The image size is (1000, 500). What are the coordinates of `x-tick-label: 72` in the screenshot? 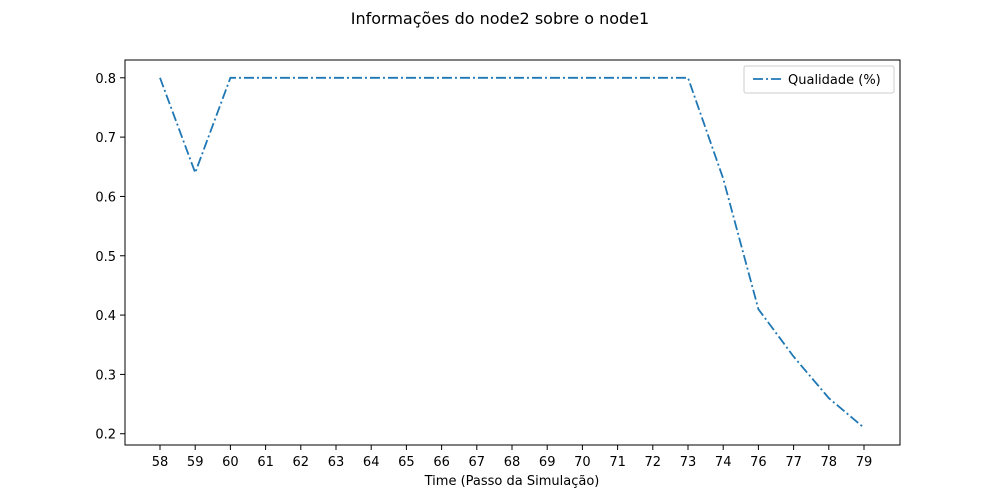 It's located at (653, 462).